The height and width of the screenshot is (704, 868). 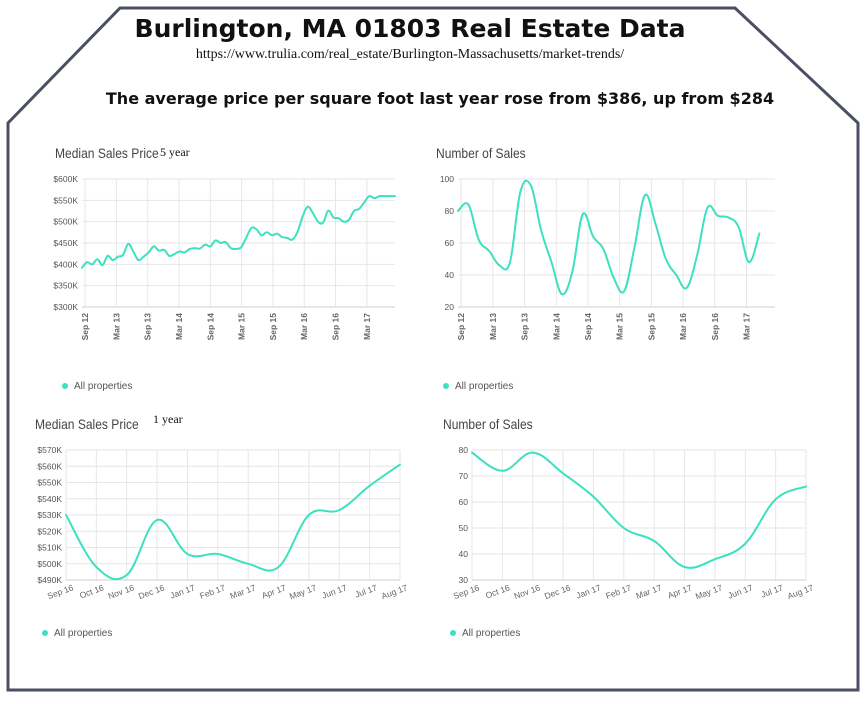 What do you see at coordinates (49, 515) in the screenshot?
I see `y-tick-label: $530K` at bounding box center [49, 515].